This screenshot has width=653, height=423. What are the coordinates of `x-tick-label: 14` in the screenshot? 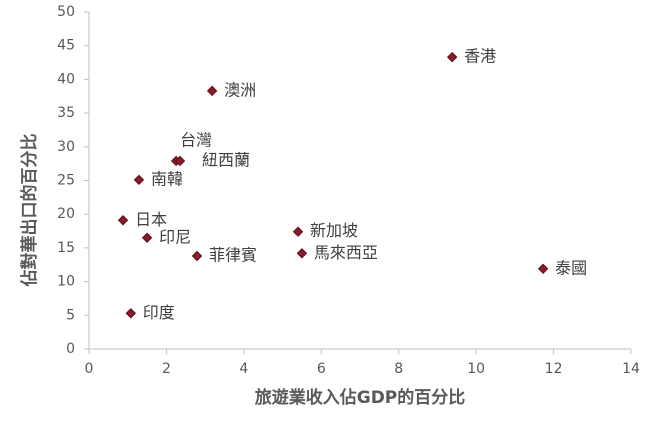 It's located at (631, 369).